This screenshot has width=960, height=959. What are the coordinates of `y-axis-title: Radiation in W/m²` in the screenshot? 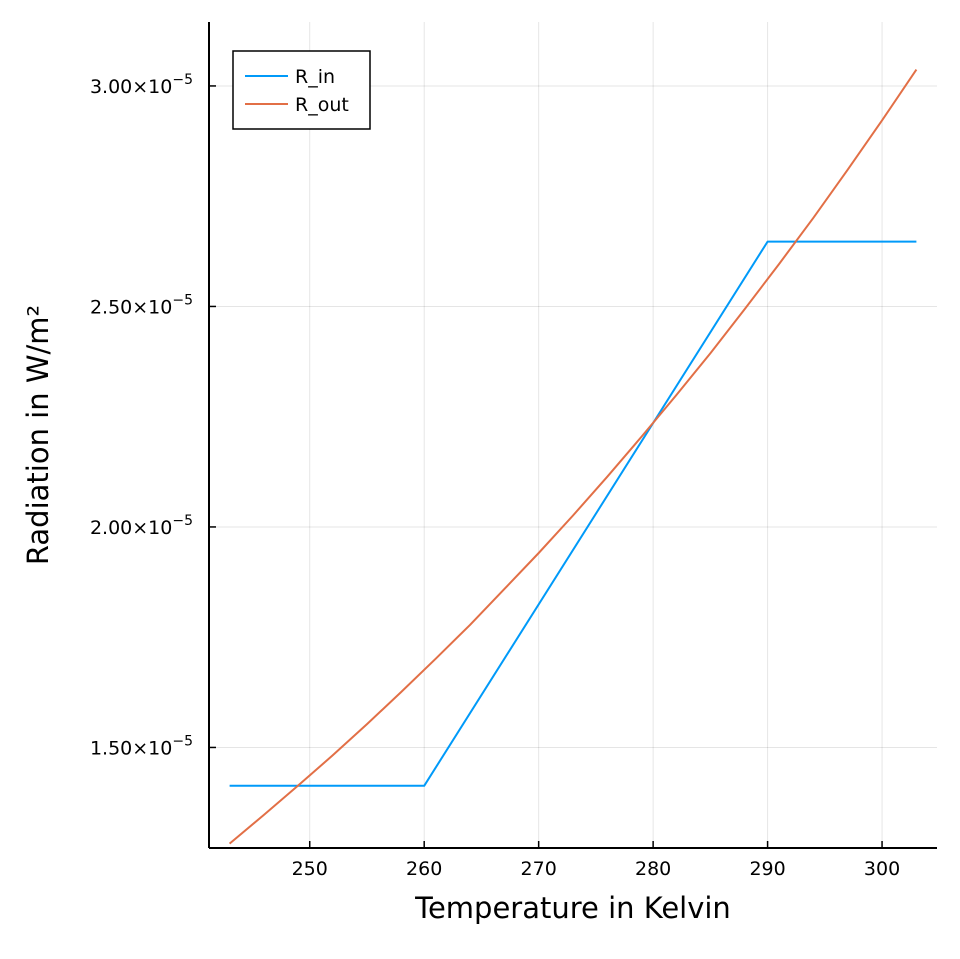 It's located at (38, 435).